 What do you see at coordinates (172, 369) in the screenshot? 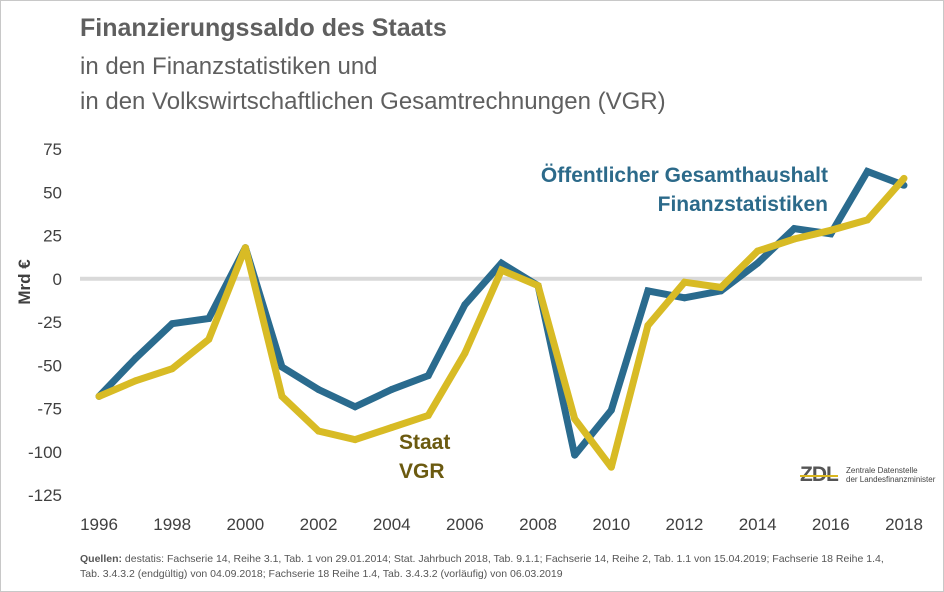
I see `data-point-gold-1998` at bounding box center [172, 369].